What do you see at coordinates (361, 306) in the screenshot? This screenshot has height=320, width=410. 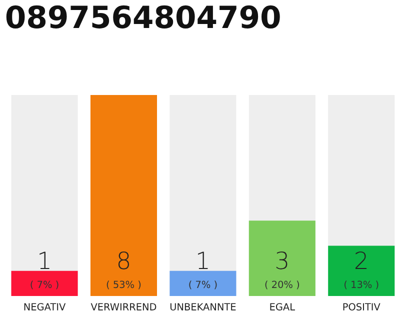 I see `x-tick-label: POSITIV` at bounding box center [361, 306].